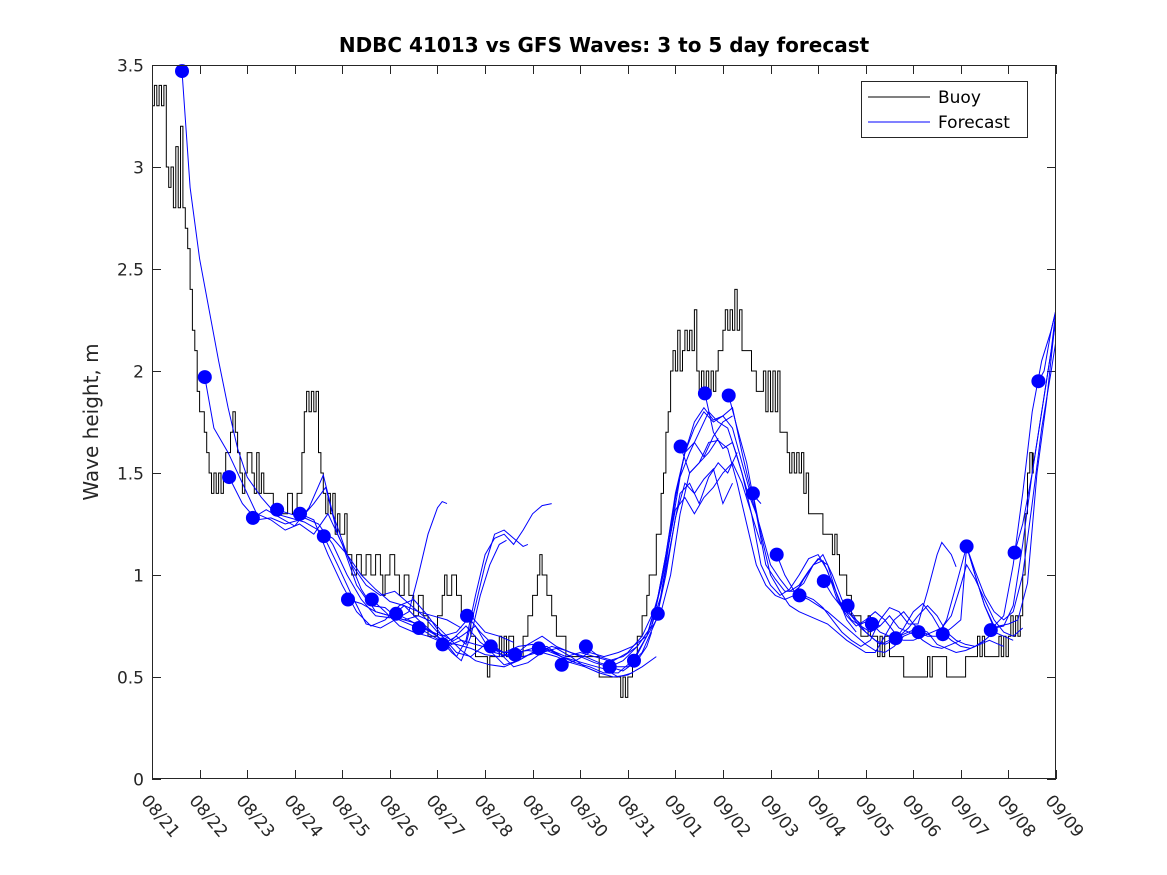 This screenshot has height=875, width=1167. Describe the element at coordinates (974, 123) in the screenshot. I see `legend-label-forecast: Forecast` at that location.